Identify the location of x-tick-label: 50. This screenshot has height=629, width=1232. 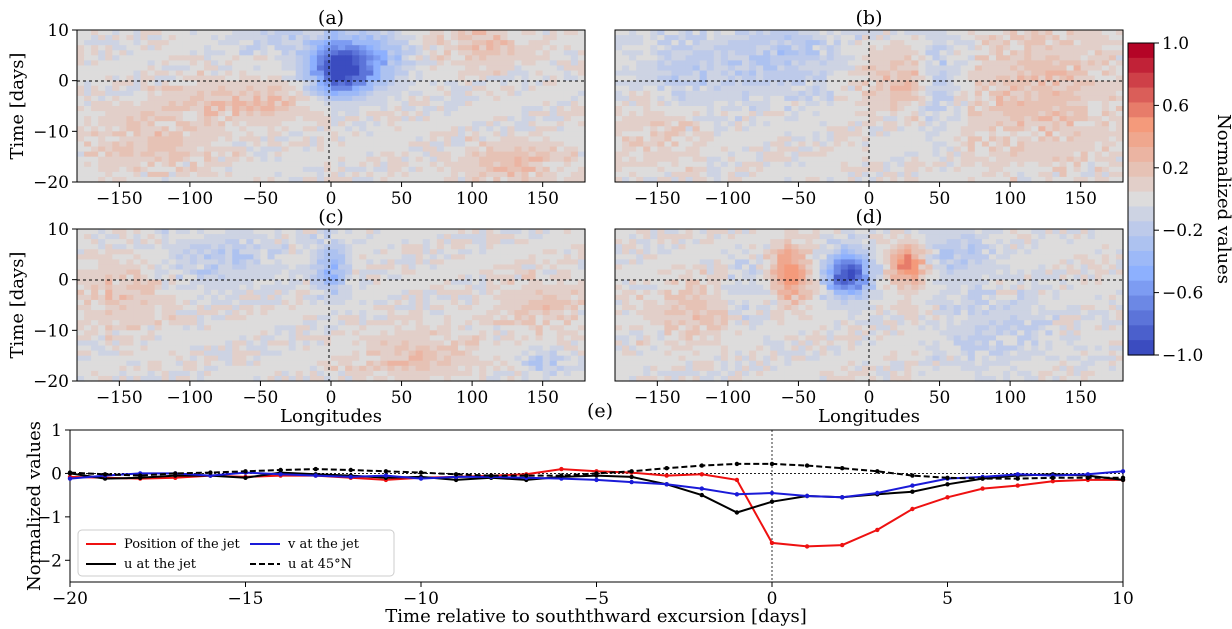
(402, 199).